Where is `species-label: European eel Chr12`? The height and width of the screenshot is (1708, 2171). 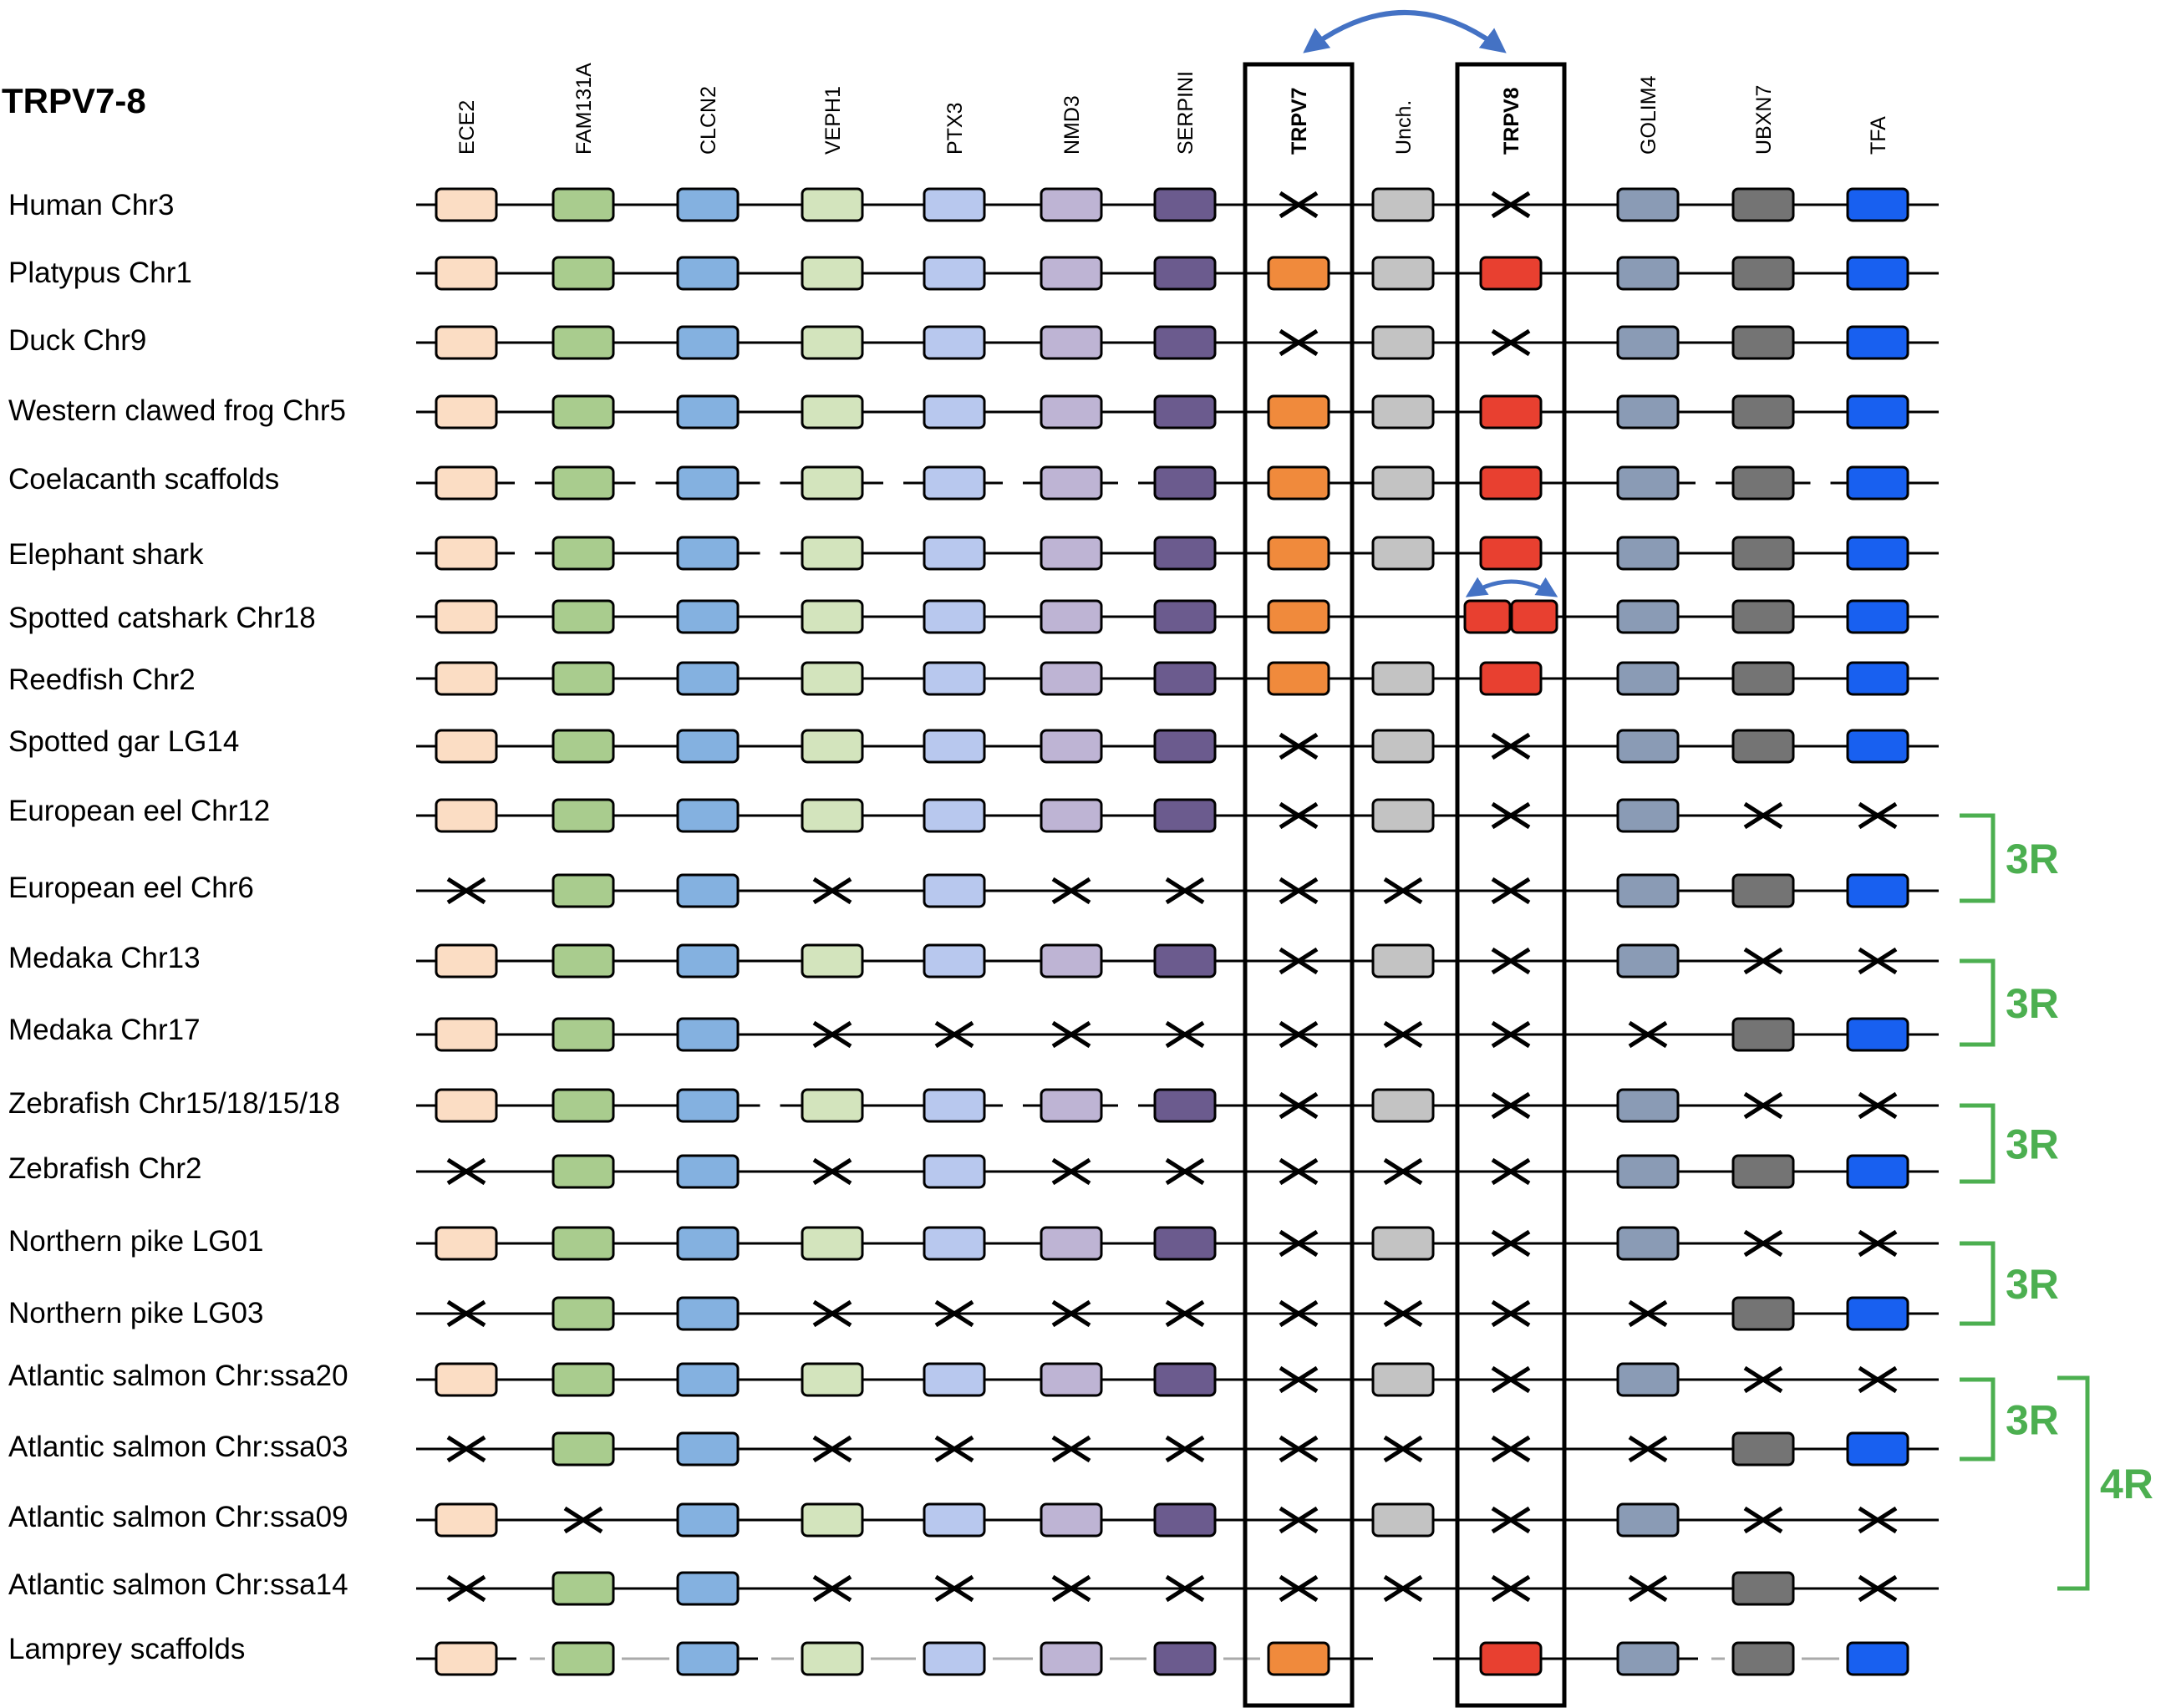 species-label: European eel Chr12 is located at coordinates (139, 811).